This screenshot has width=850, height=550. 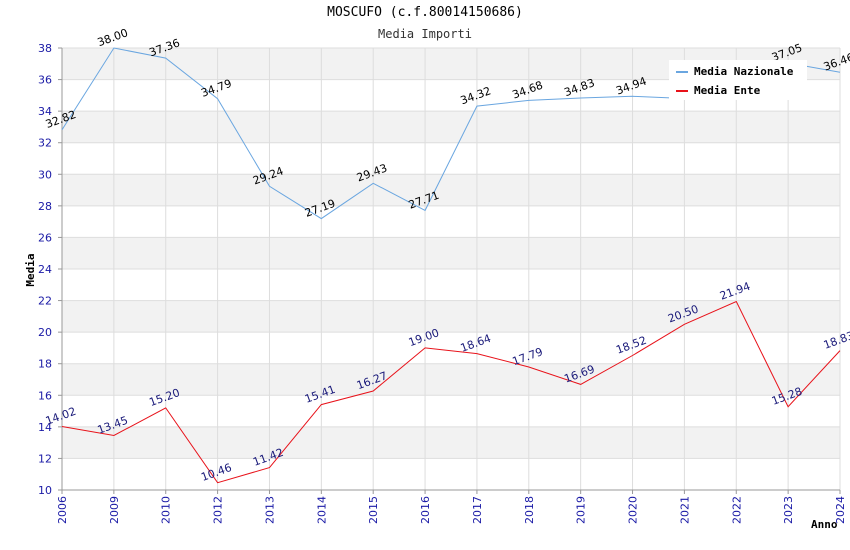 What do you see at coordinates (269, 510) in the screenshot?
I see `x-tick-label: 2013` at bounding box center [269, 510].